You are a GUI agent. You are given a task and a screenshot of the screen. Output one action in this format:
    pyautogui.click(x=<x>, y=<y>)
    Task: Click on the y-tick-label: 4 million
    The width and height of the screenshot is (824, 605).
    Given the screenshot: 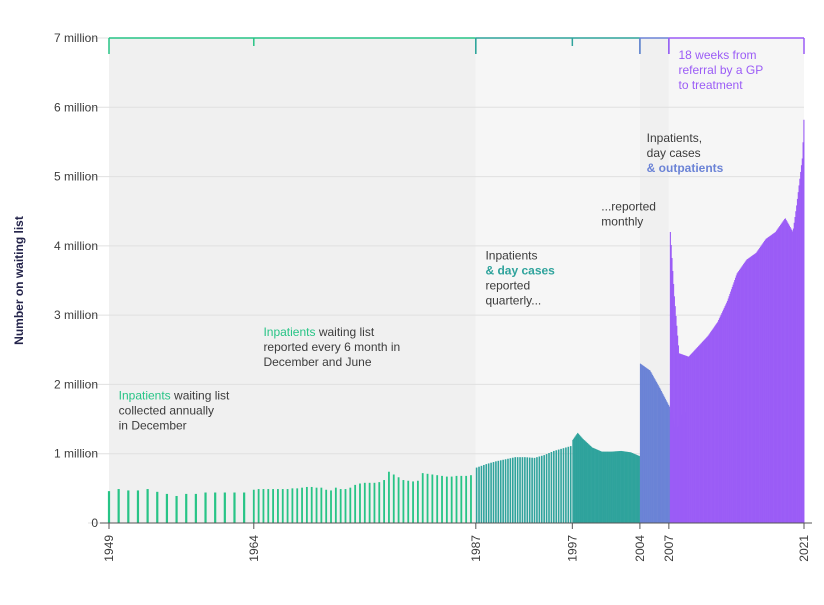 What is the action you would take?
    pyautogui.click(x=76, y=246)
    